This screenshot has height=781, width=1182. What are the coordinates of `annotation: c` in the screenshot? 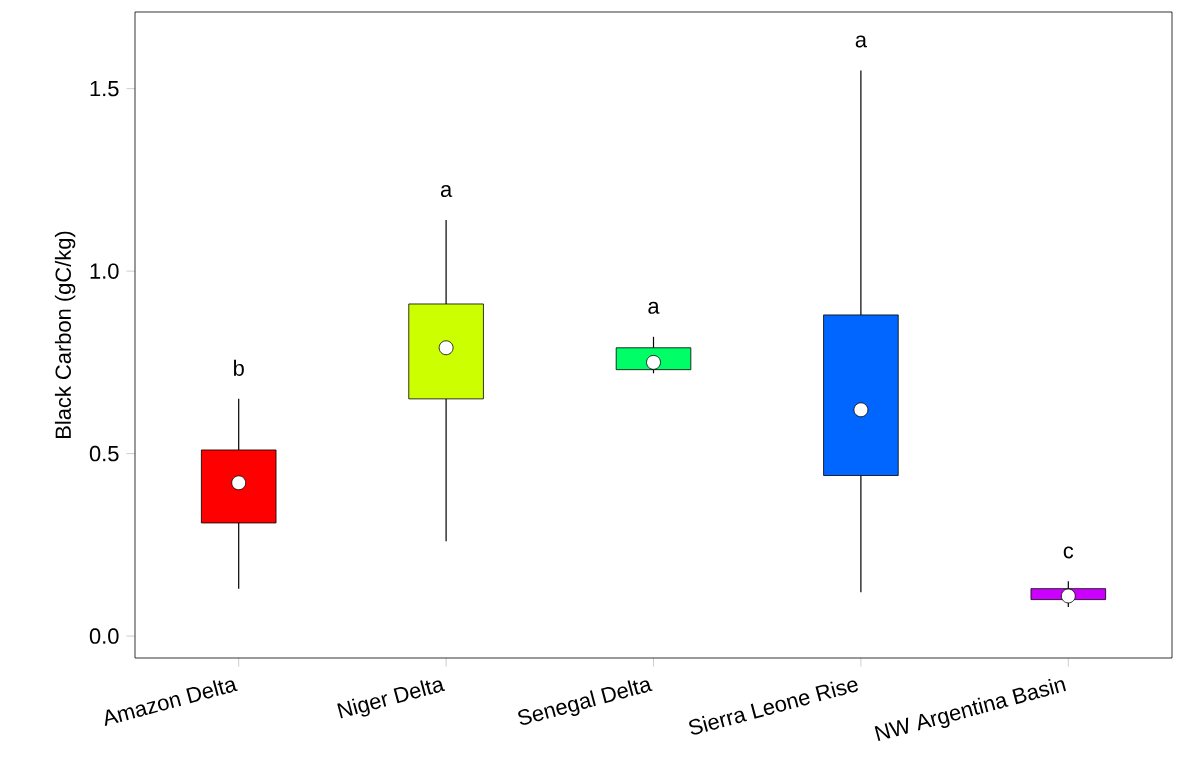 It's located at (1068, 552).